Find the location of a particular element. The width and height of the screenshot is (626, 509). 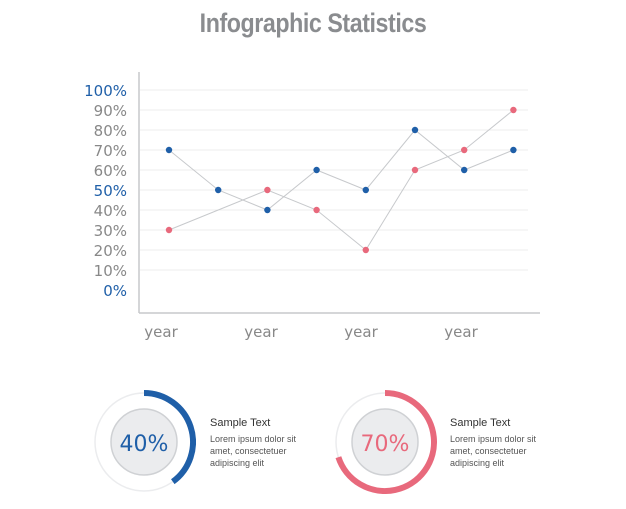

y-tick-label: 90% is located at coordinates (110, 111).